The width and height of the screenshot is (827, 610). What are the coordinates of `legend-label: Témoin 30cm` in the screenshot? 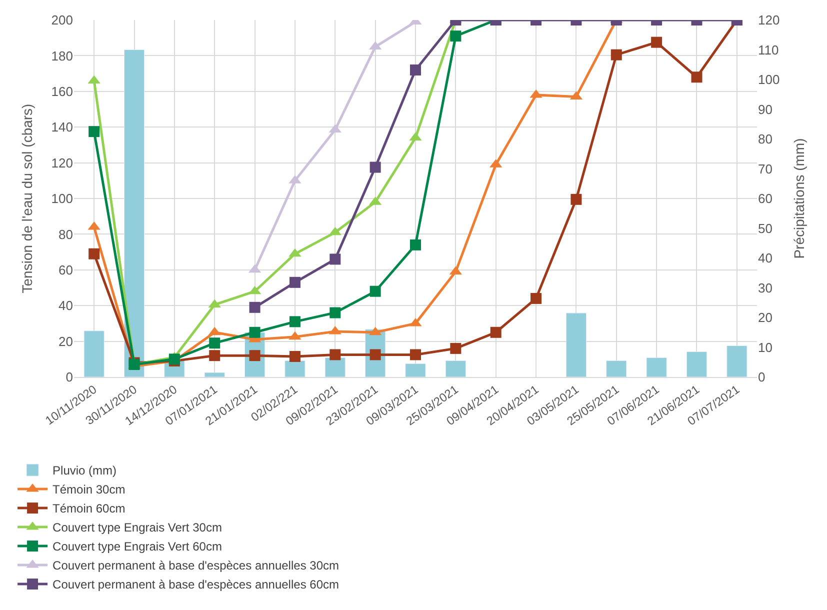 It's located at (89, 489).